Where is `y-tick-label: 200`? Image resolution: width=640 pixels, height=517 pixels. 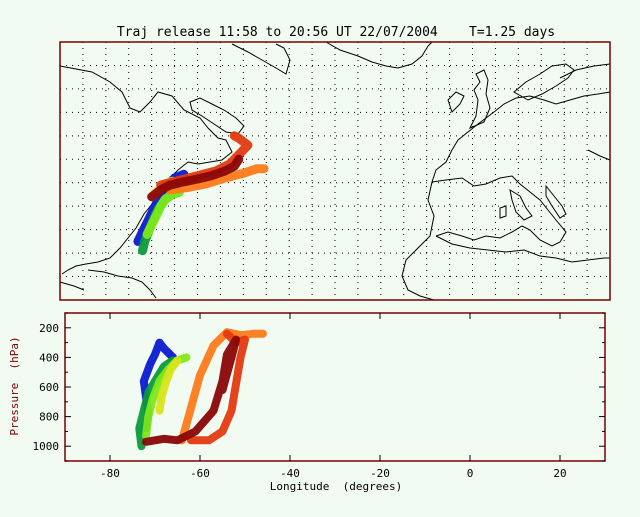 y-tick-label: 200 is located at coordinates (49, 328).